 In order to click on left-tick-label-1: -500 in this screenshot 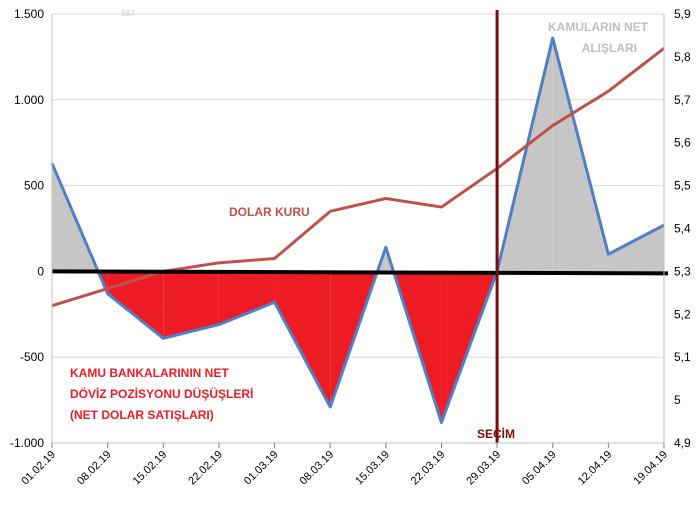, I will do `click(32, 357)`.